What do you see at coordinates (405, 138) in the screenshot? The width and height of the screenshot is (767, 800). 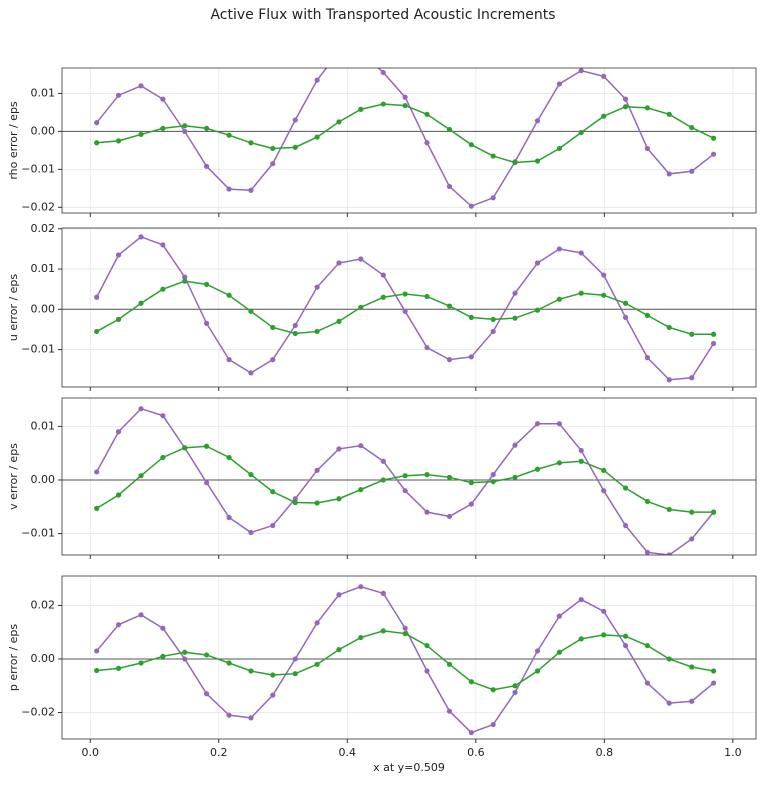 I see `series-line` at bounding box center [405, 138].